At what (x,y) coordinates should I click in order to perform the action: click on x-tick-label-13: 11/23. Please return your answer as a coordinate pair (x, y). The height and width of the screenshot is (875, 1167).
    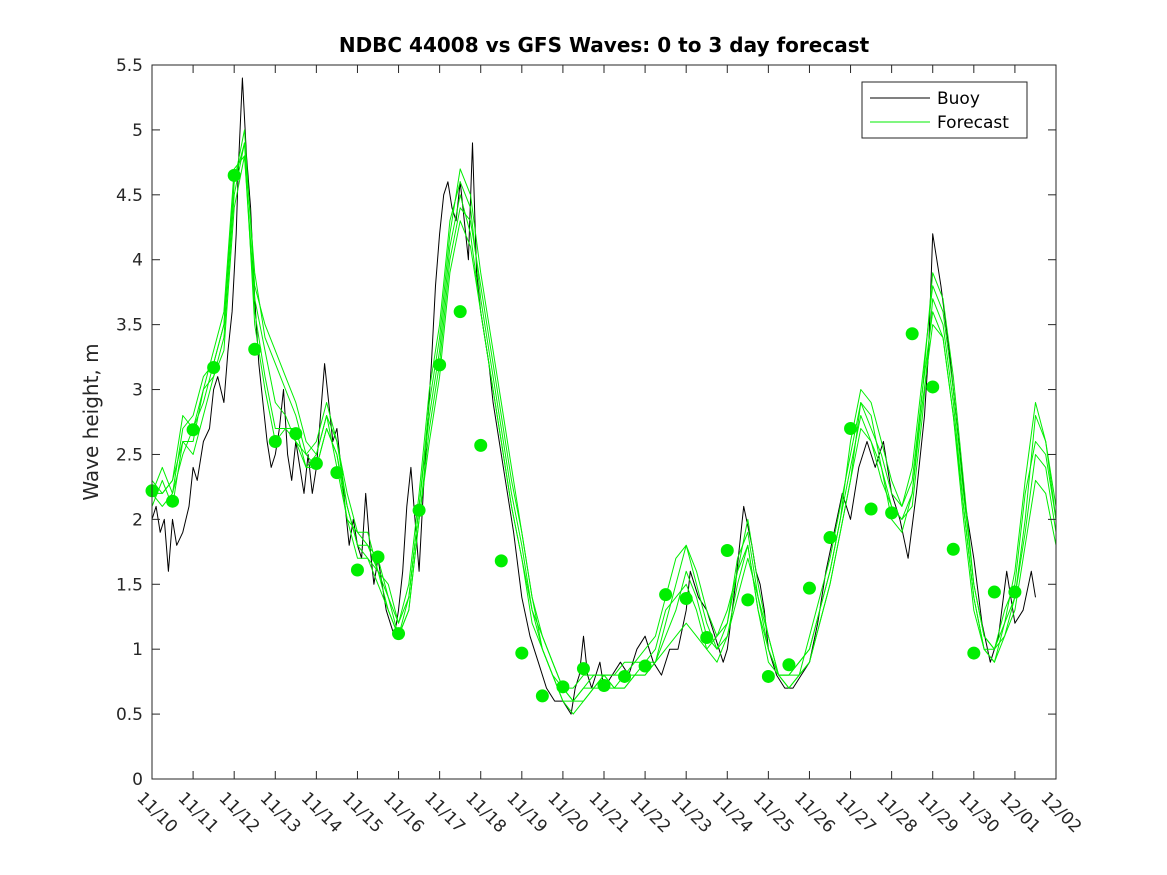
    Looking at the image, I should click on (691, 812).